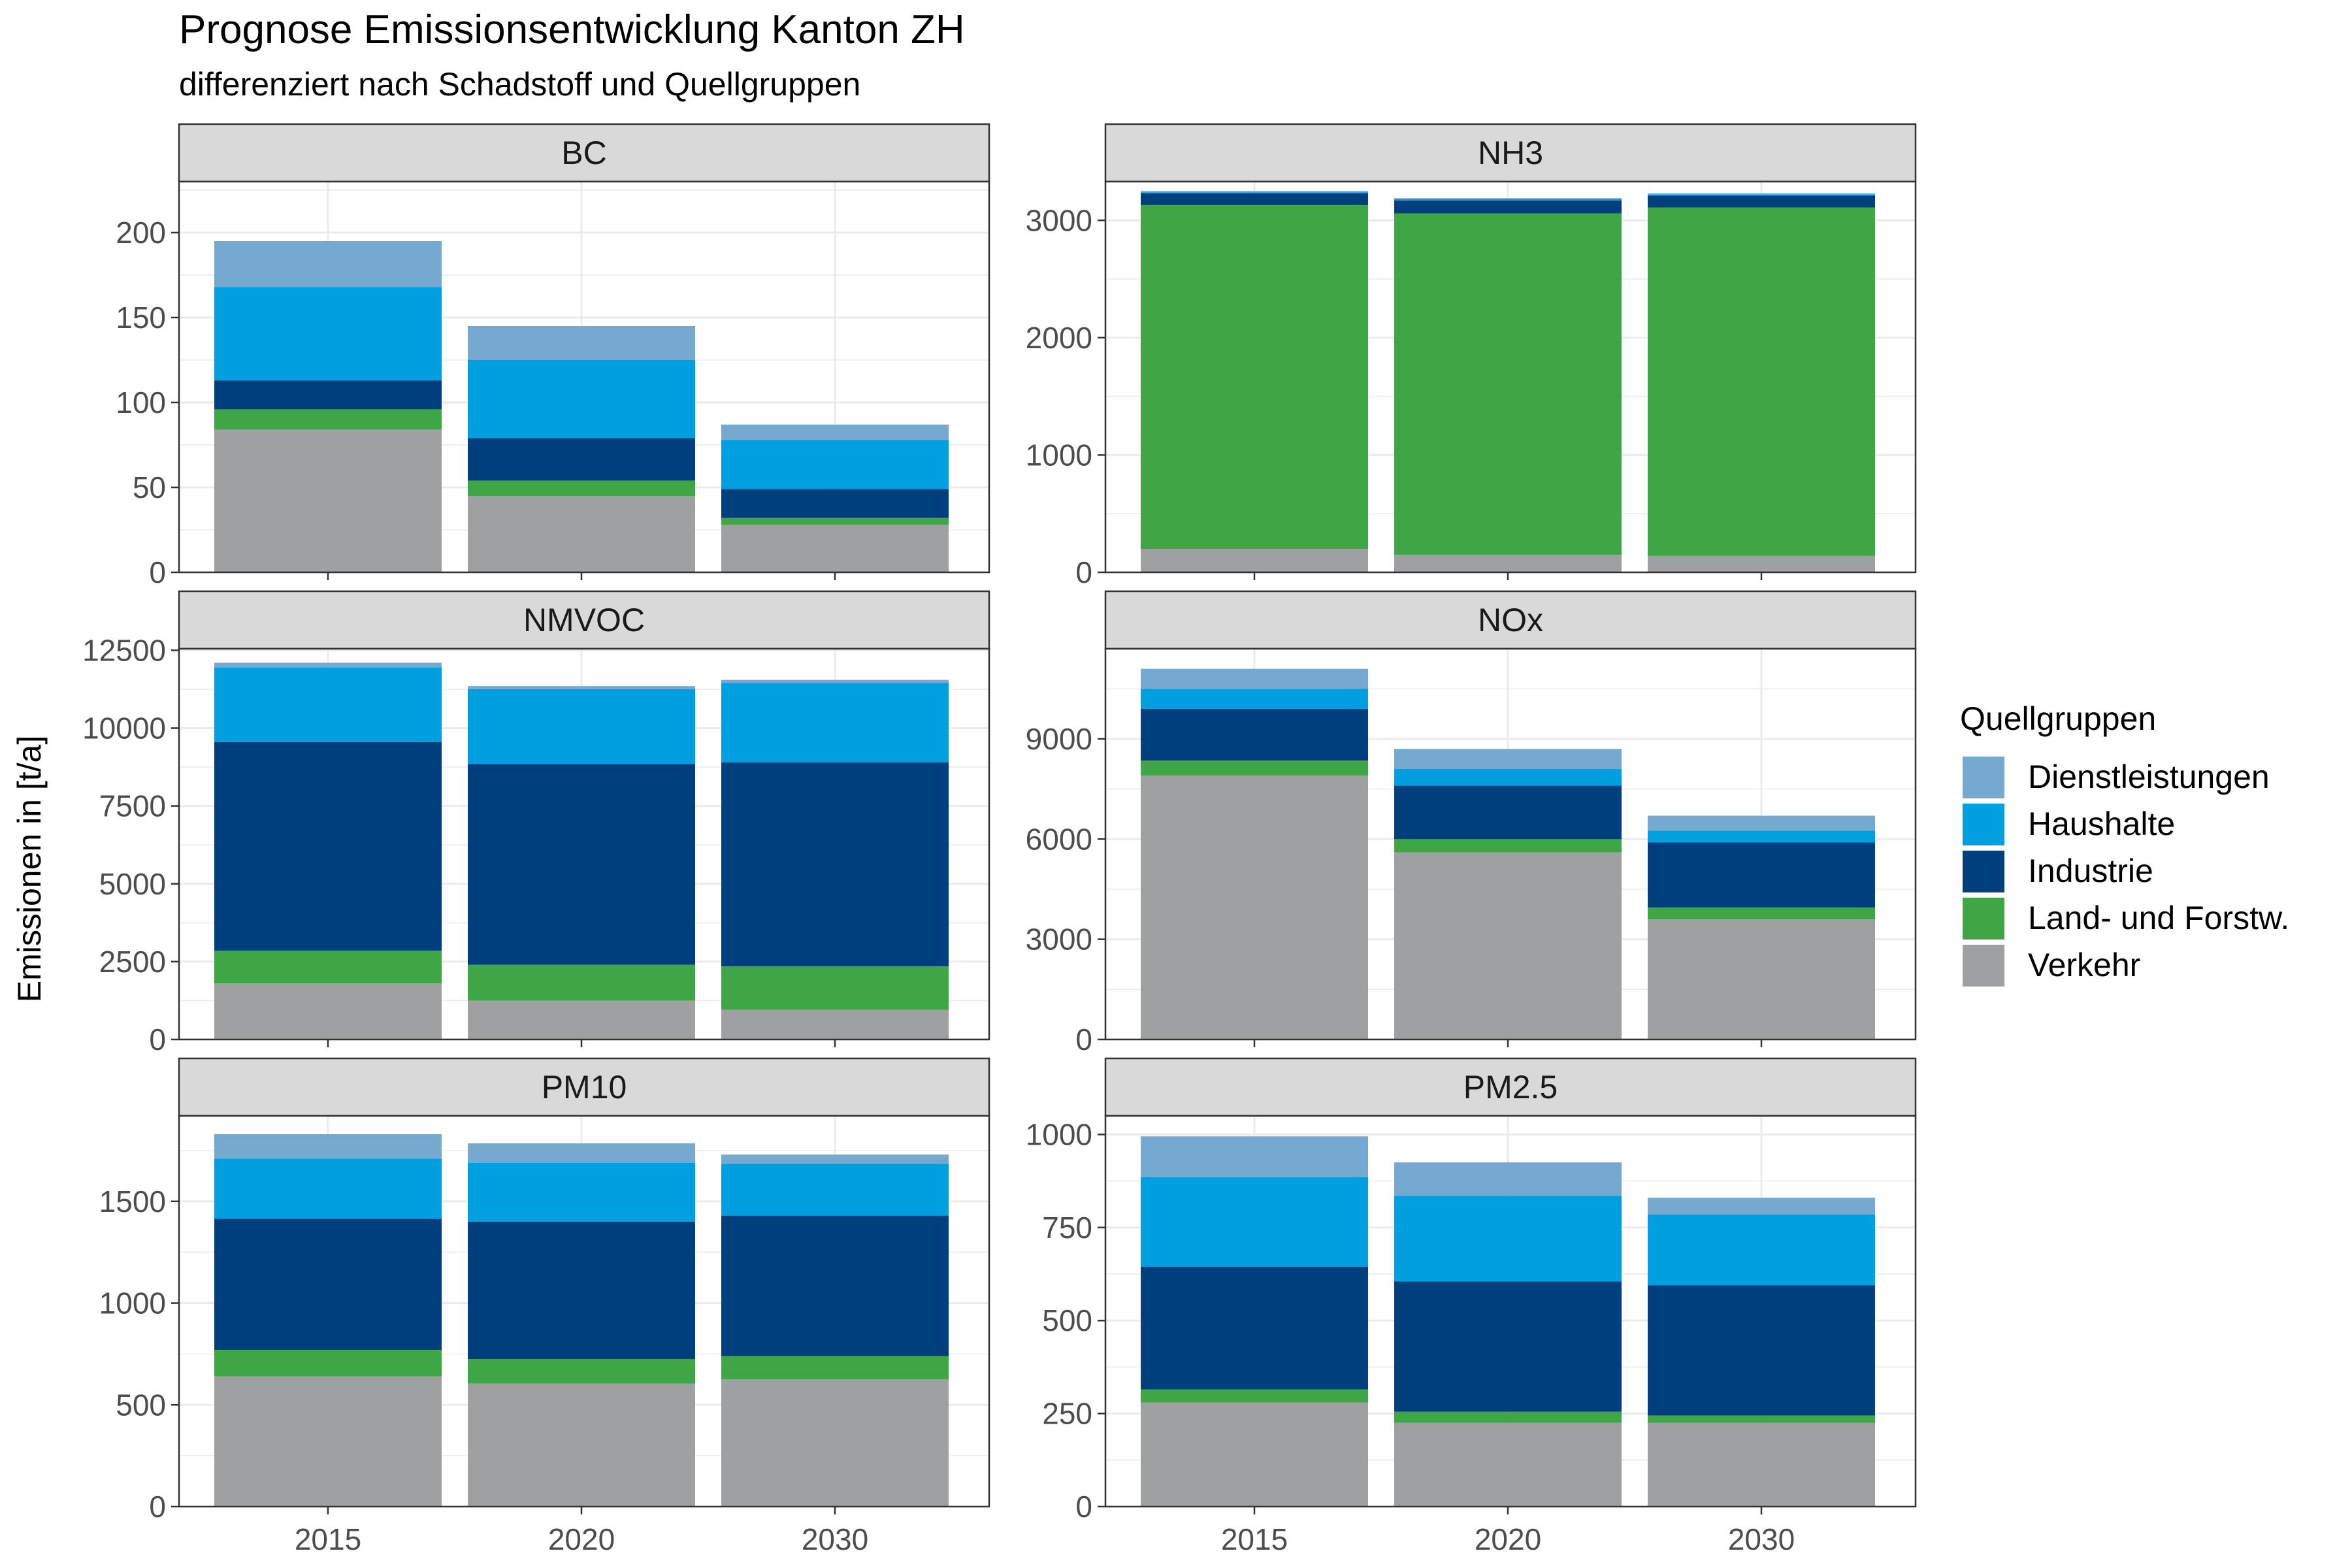 This screenshot has height=1568, width=2352. I want to click on chart-title: Prognose Emissionsentwicklung Kanton ZH, so click(572, 29).